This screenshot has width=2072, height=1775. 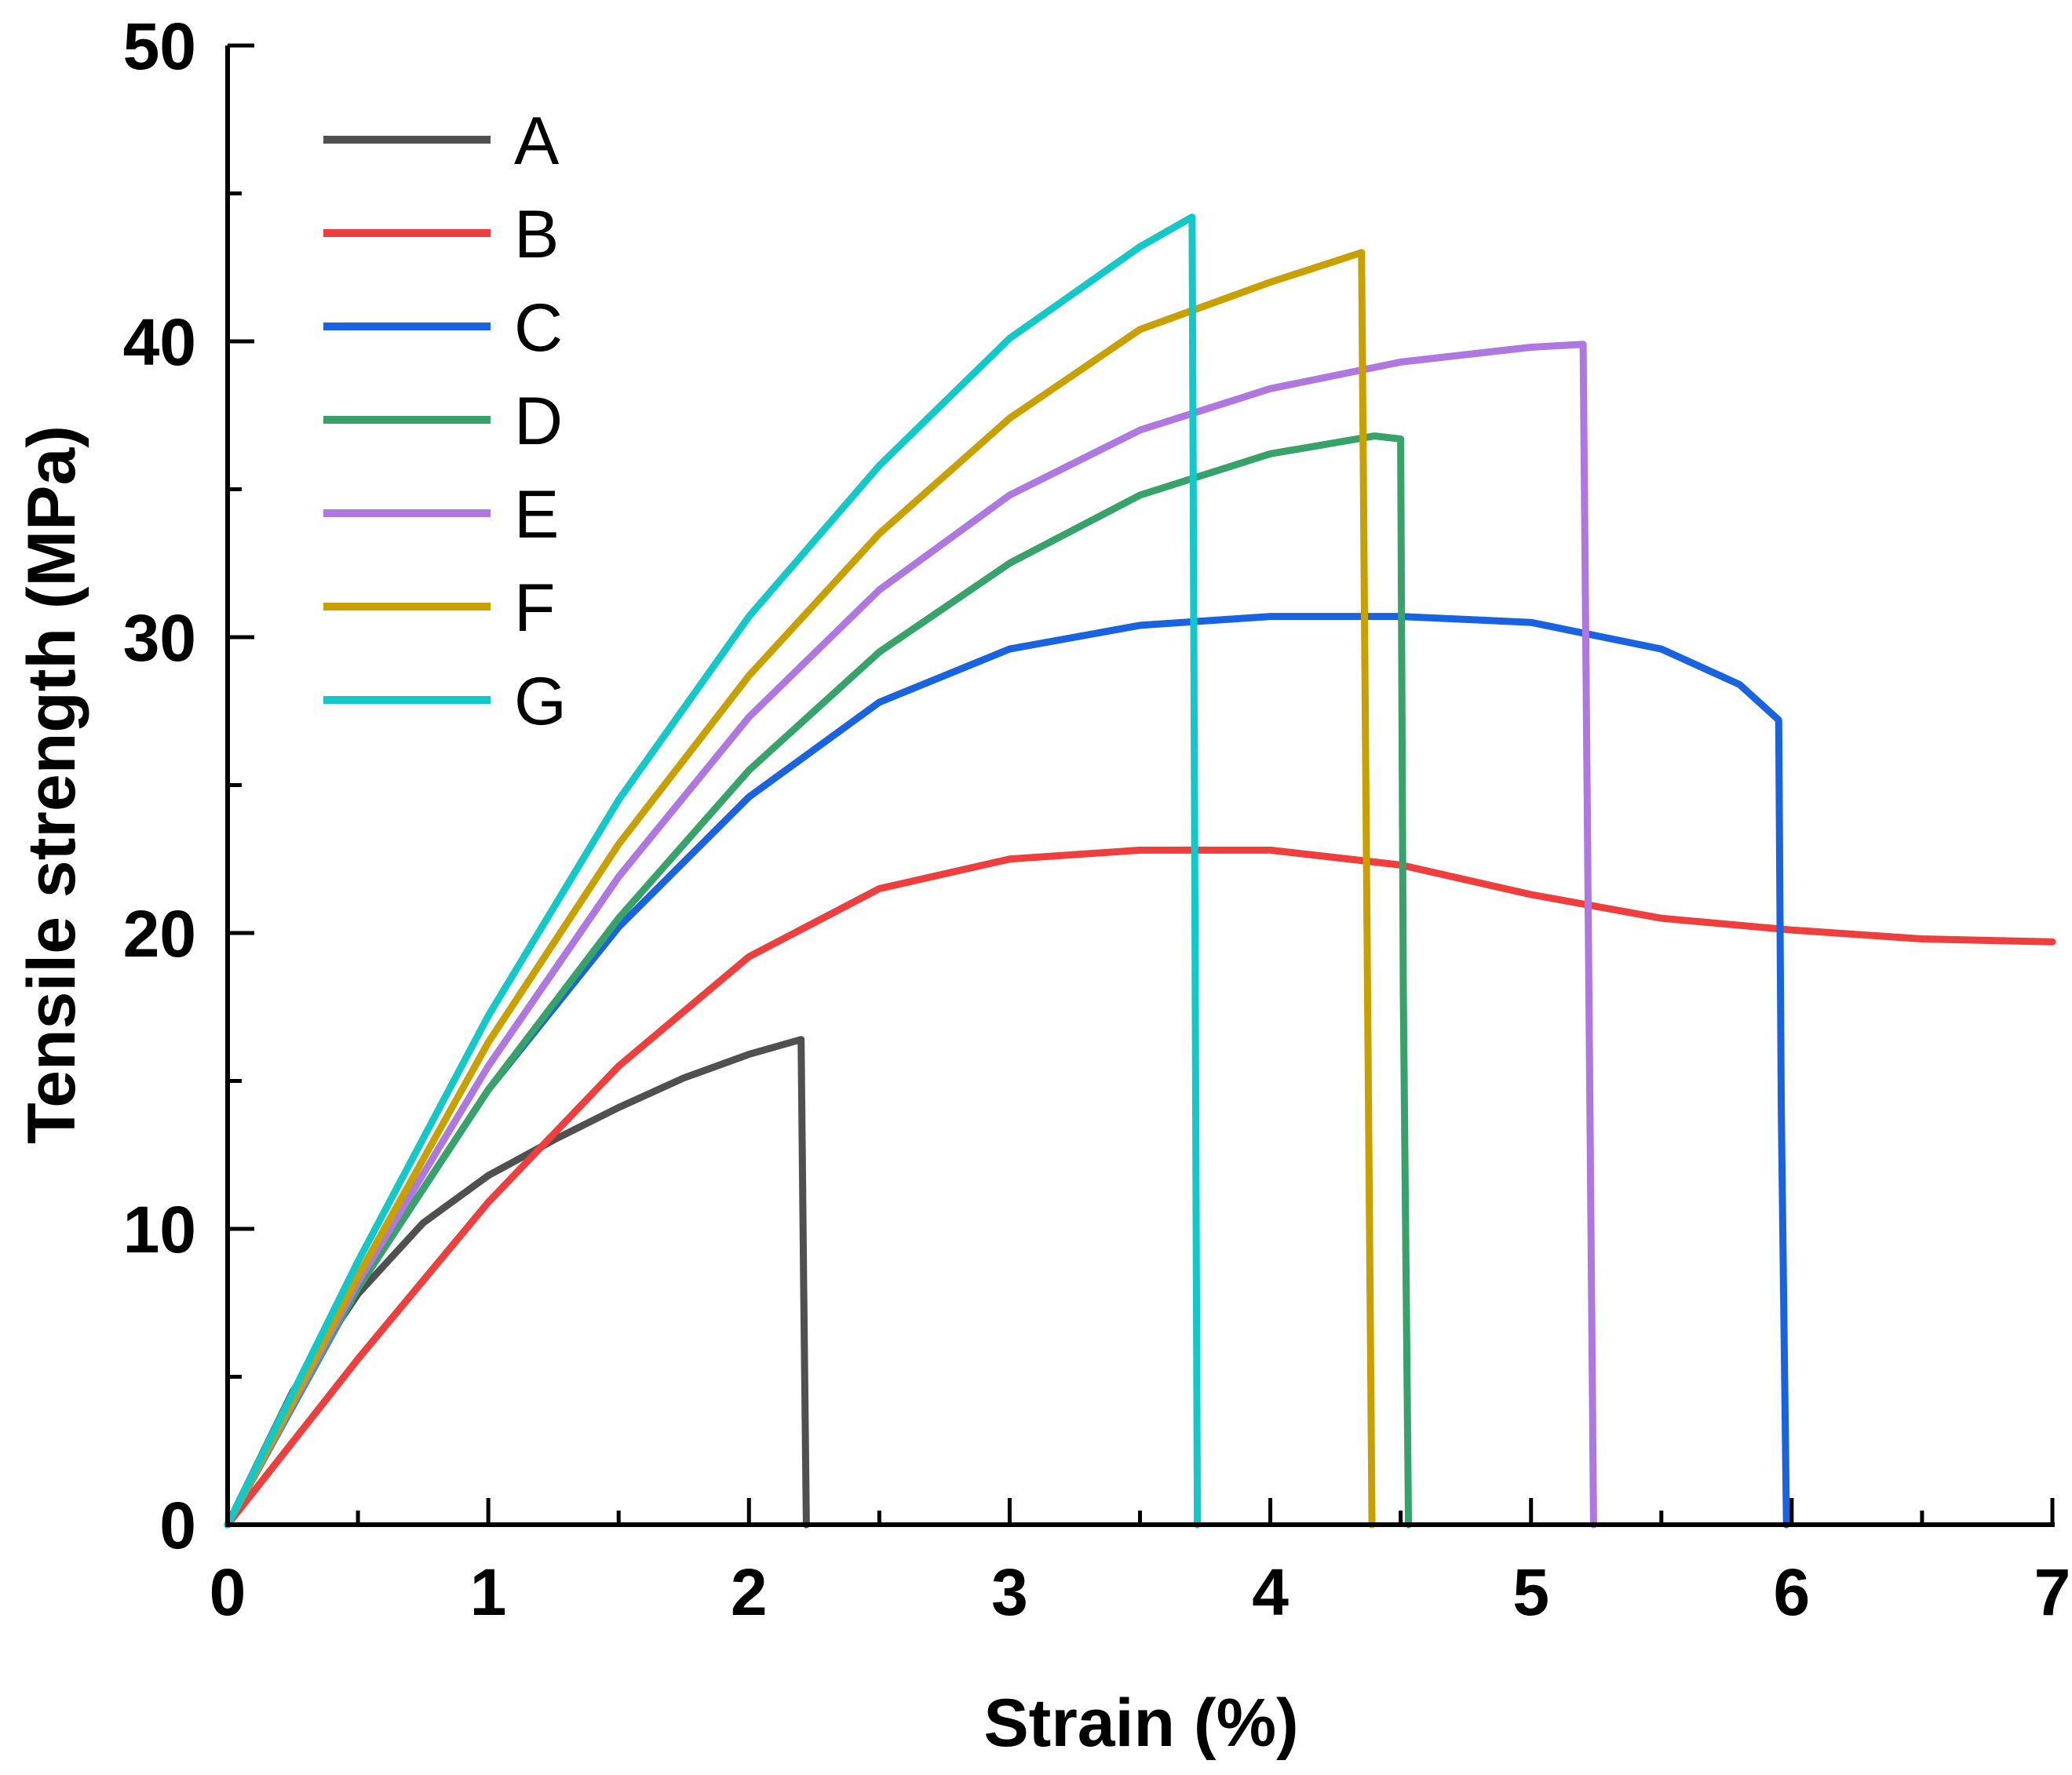 What do you see at coordinates (51, 784) in the screenshot?
I see `y-axis-title: Tensile strength (MPa)` at bounding box center [51, 784].